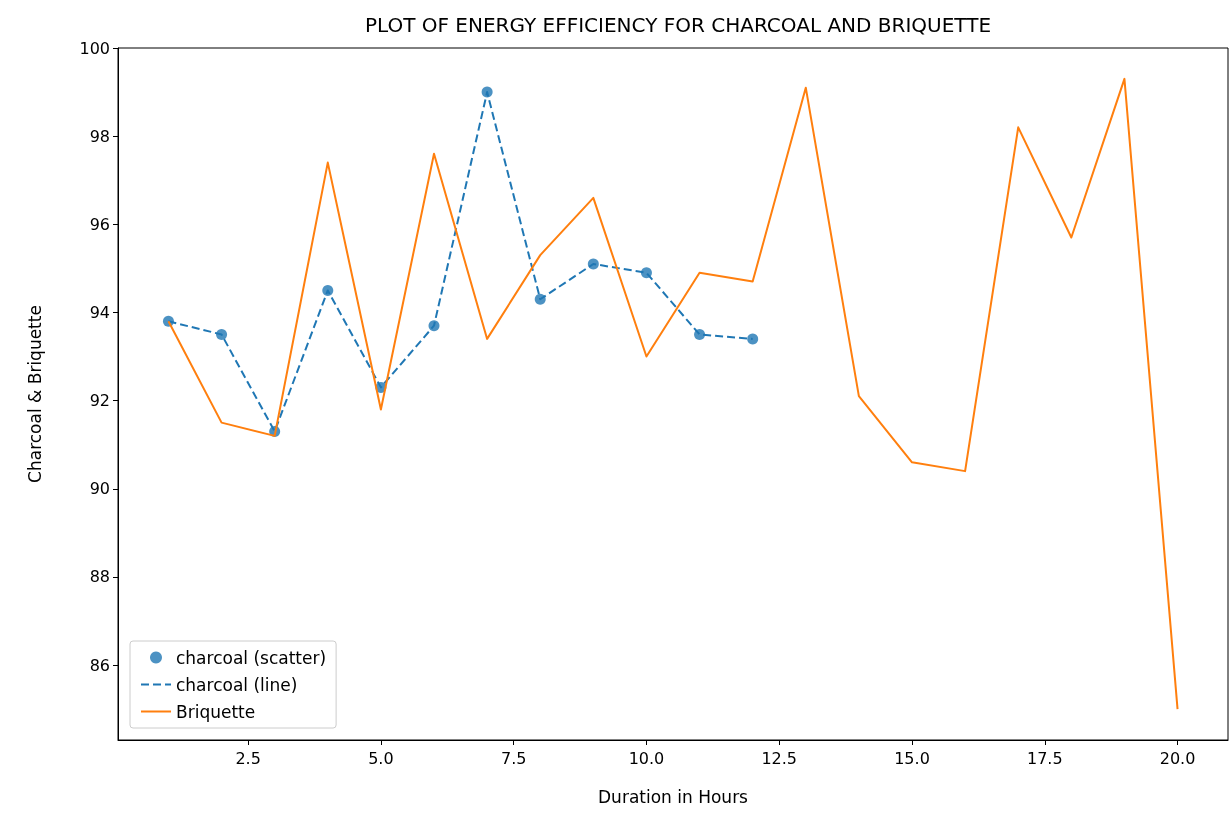 The height and width of the screenshot is (818, 1230). Describe the element at coordinates (912, 758) in the screenshot. I see `x-tick-label: 15.0` at that location.